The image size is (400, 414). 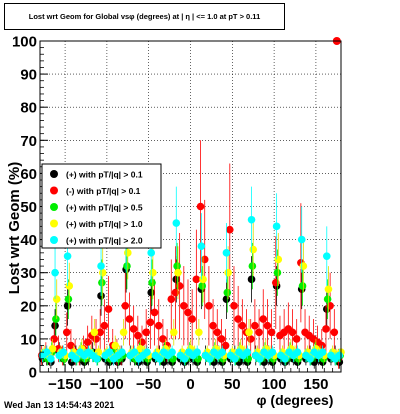 I want to click on x-tick-label: 150, so click(x=315, y=384).